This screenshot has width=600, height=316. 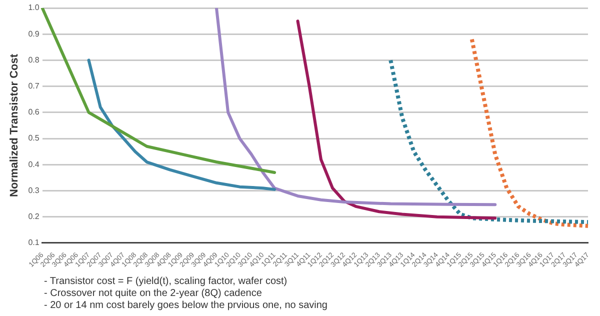 What do you see at coordinates (14, 125) in the screenshot?
I see `y-axis-title: Normalized Transistor Cost` at bounding box center [14, 125].